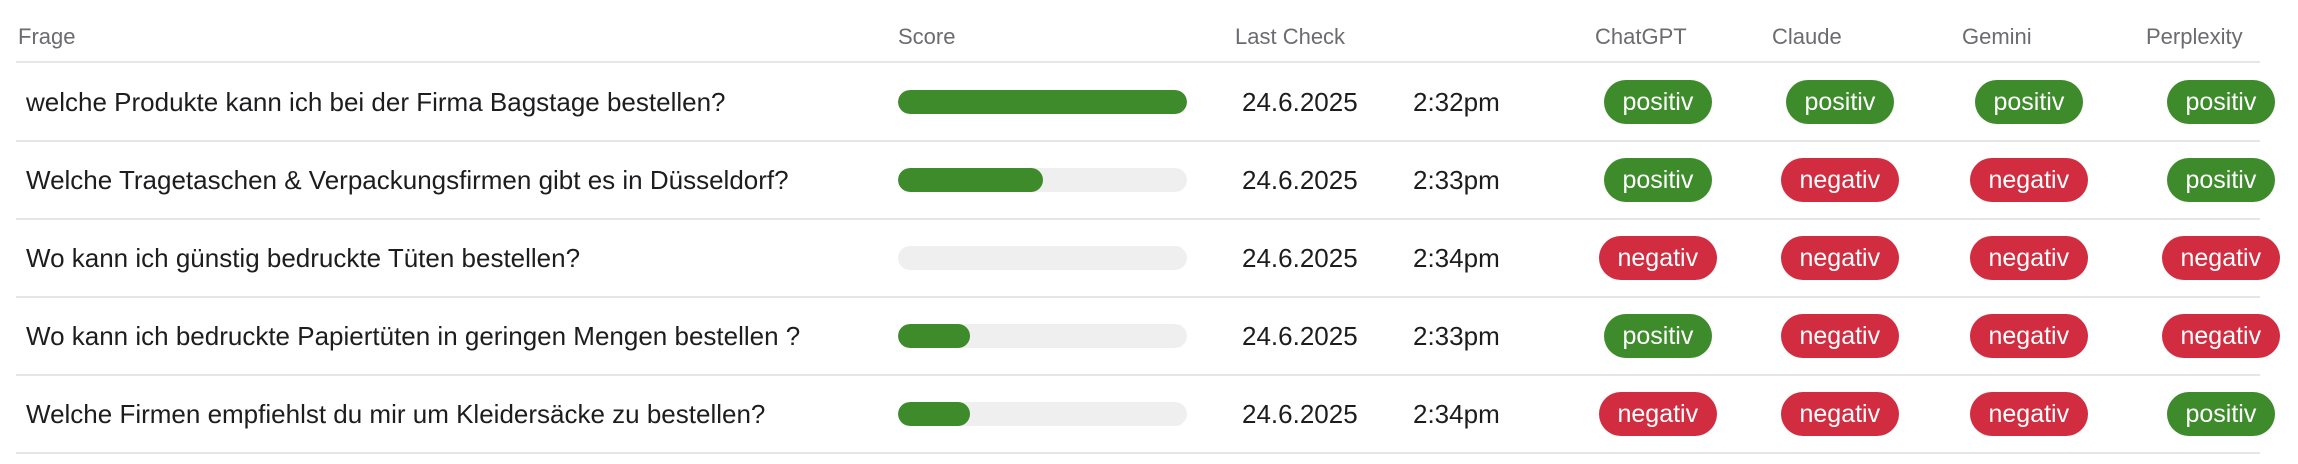  What do you see at coordinates (1997, 36) in the screenshot?
I see `col-header-gemini: Gemini` at bounding box center [1997, 36].